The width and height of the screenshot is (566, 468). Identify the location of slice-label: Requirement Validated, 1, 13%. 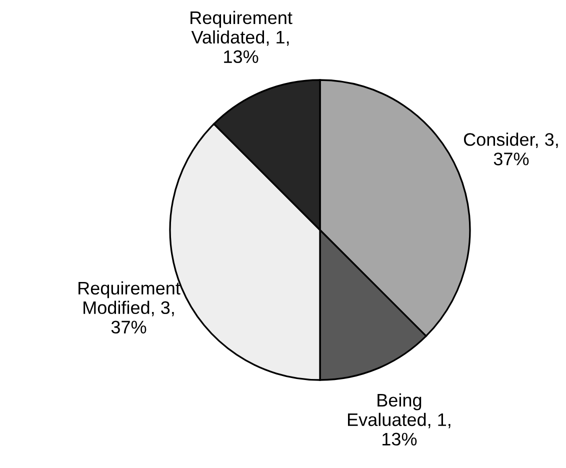
(241, 37).